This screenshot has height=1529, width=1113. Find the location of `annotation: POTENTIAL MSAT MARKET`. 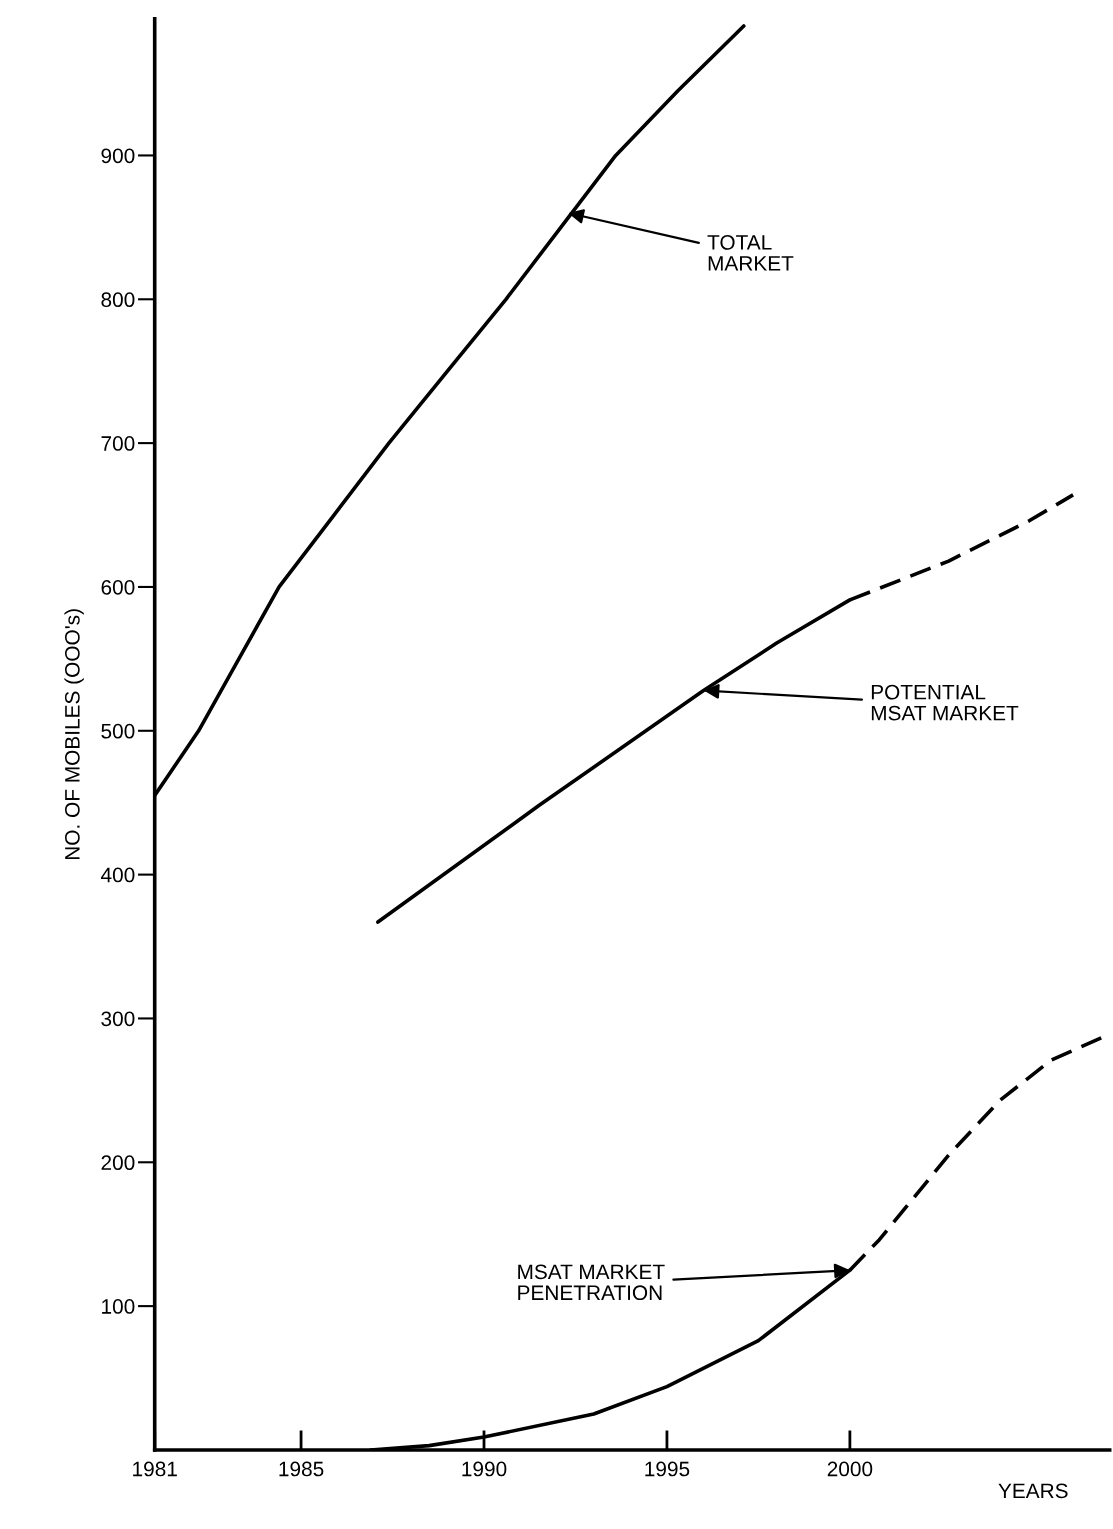

annotation: POTENTIAL MSAT MARKET is located at coordinates (945, 702).